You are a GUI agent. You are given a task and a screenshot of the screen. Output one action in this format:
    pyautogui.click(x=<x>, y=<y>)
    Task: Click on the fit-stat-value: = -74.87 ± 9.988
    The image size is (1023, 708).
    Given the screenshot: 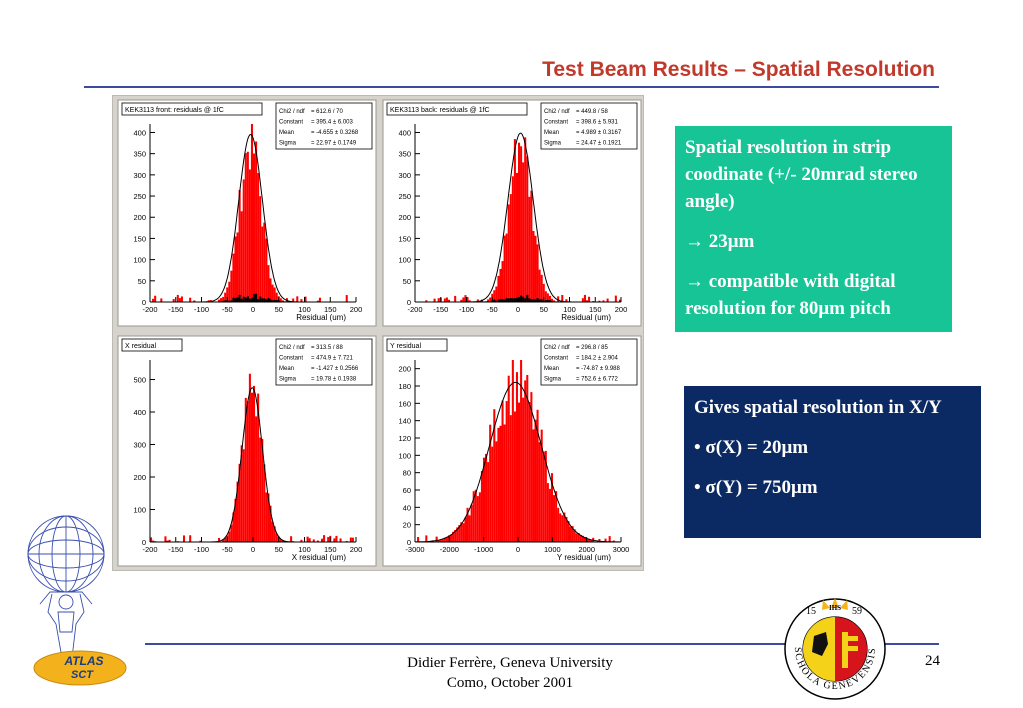 What is the action you would take?
    pyautogui.click(x=598, y=369)
    